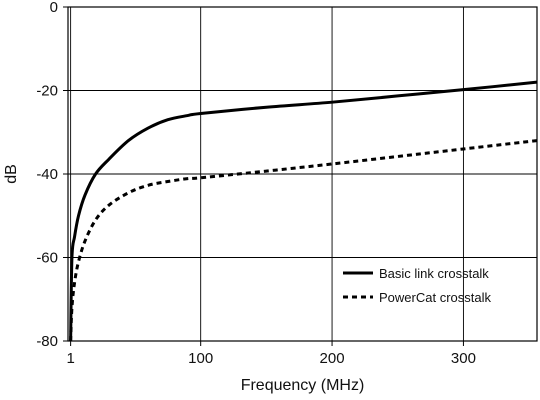 The height and width of the screenshot is (400, 540). What do you see at coordinates (271, 354) in the screenshot?
I see `x-axis-ticks: 1 100 200 300` at bounding box center [271, 354].